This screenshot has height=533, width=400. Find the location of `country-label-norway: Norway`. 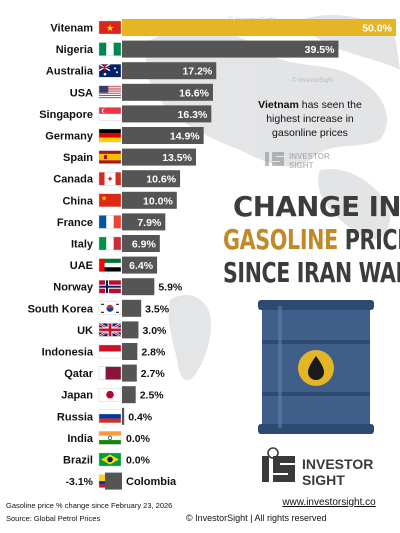

country-label-norway: Norway is located at coordinates (73, 288).